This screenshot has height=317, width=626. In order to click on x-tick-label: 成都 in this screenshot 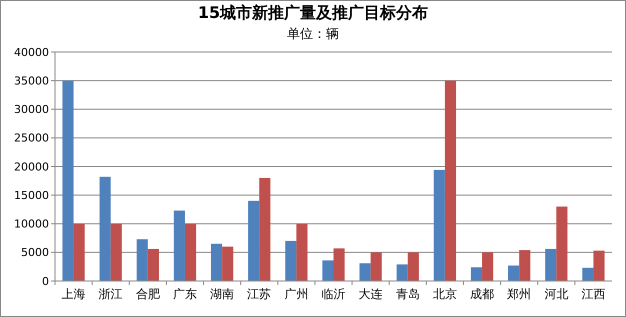, I will do `click(482, 294)`.